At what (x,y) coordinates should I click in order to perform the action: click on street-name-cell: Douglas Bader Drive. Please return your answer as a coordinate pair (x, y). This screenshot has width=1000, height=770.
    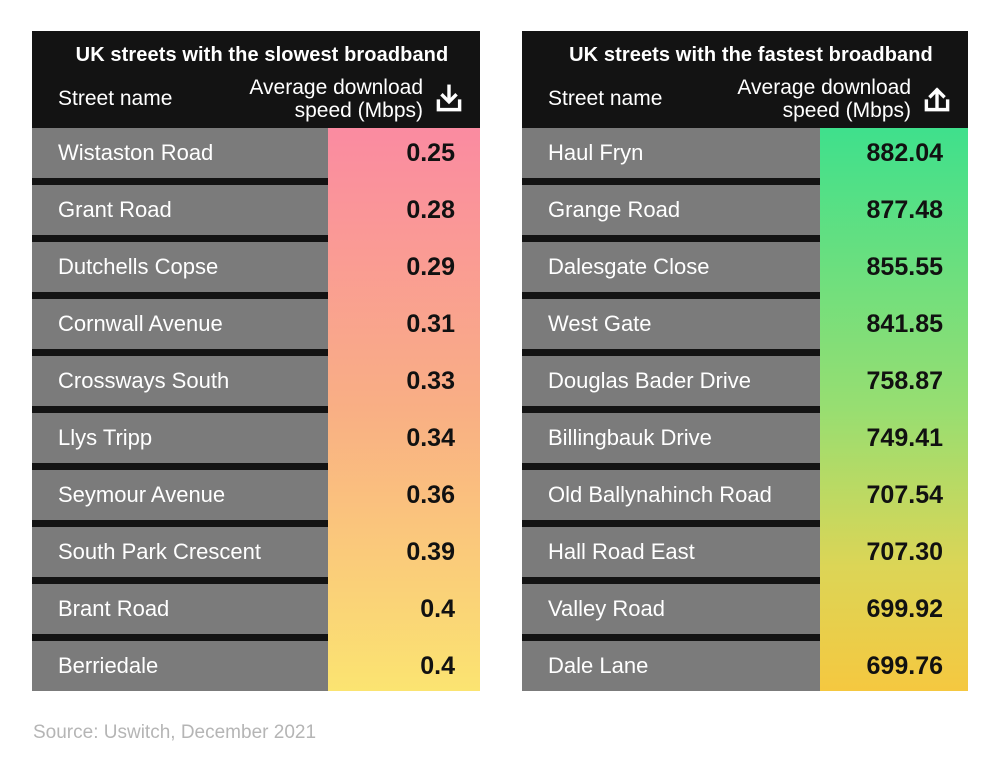
    Looking at the image, I should click on (671, 381).